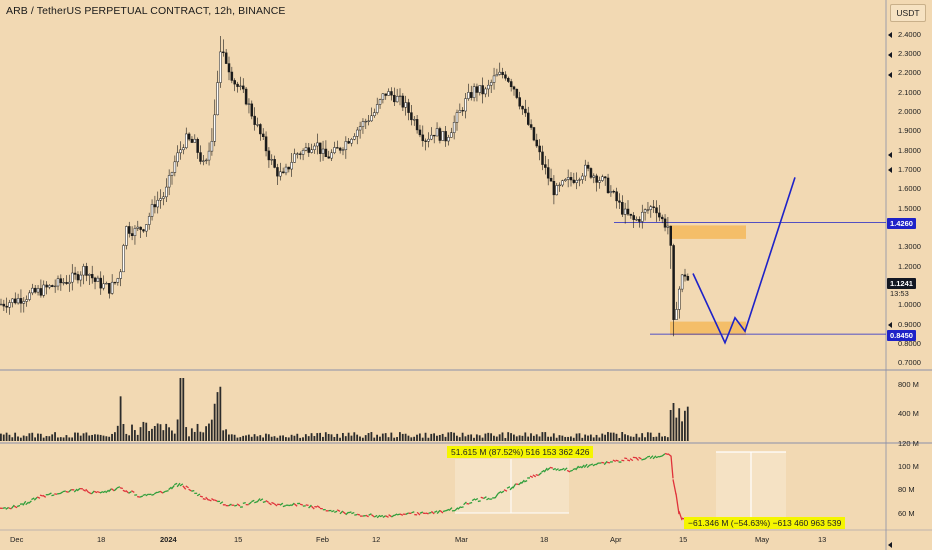 This screenshot has width=932, height=550. I want to click on price-zone, so click(708, 232).